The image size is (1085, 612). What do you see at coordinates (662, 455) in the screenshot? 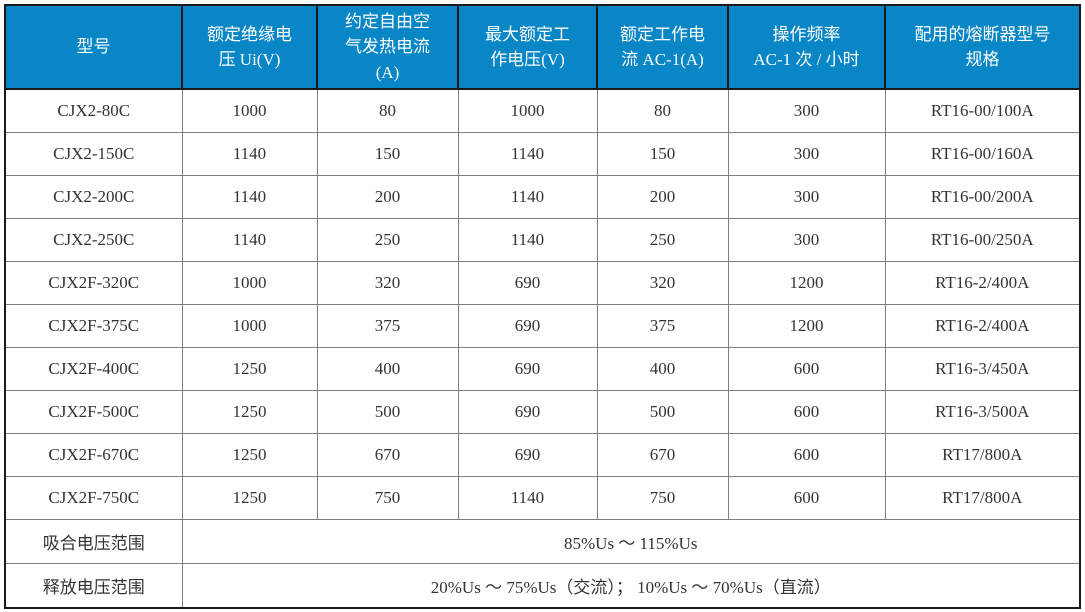
I see `cell-working-current: 670` at bounding box center [662, 455].